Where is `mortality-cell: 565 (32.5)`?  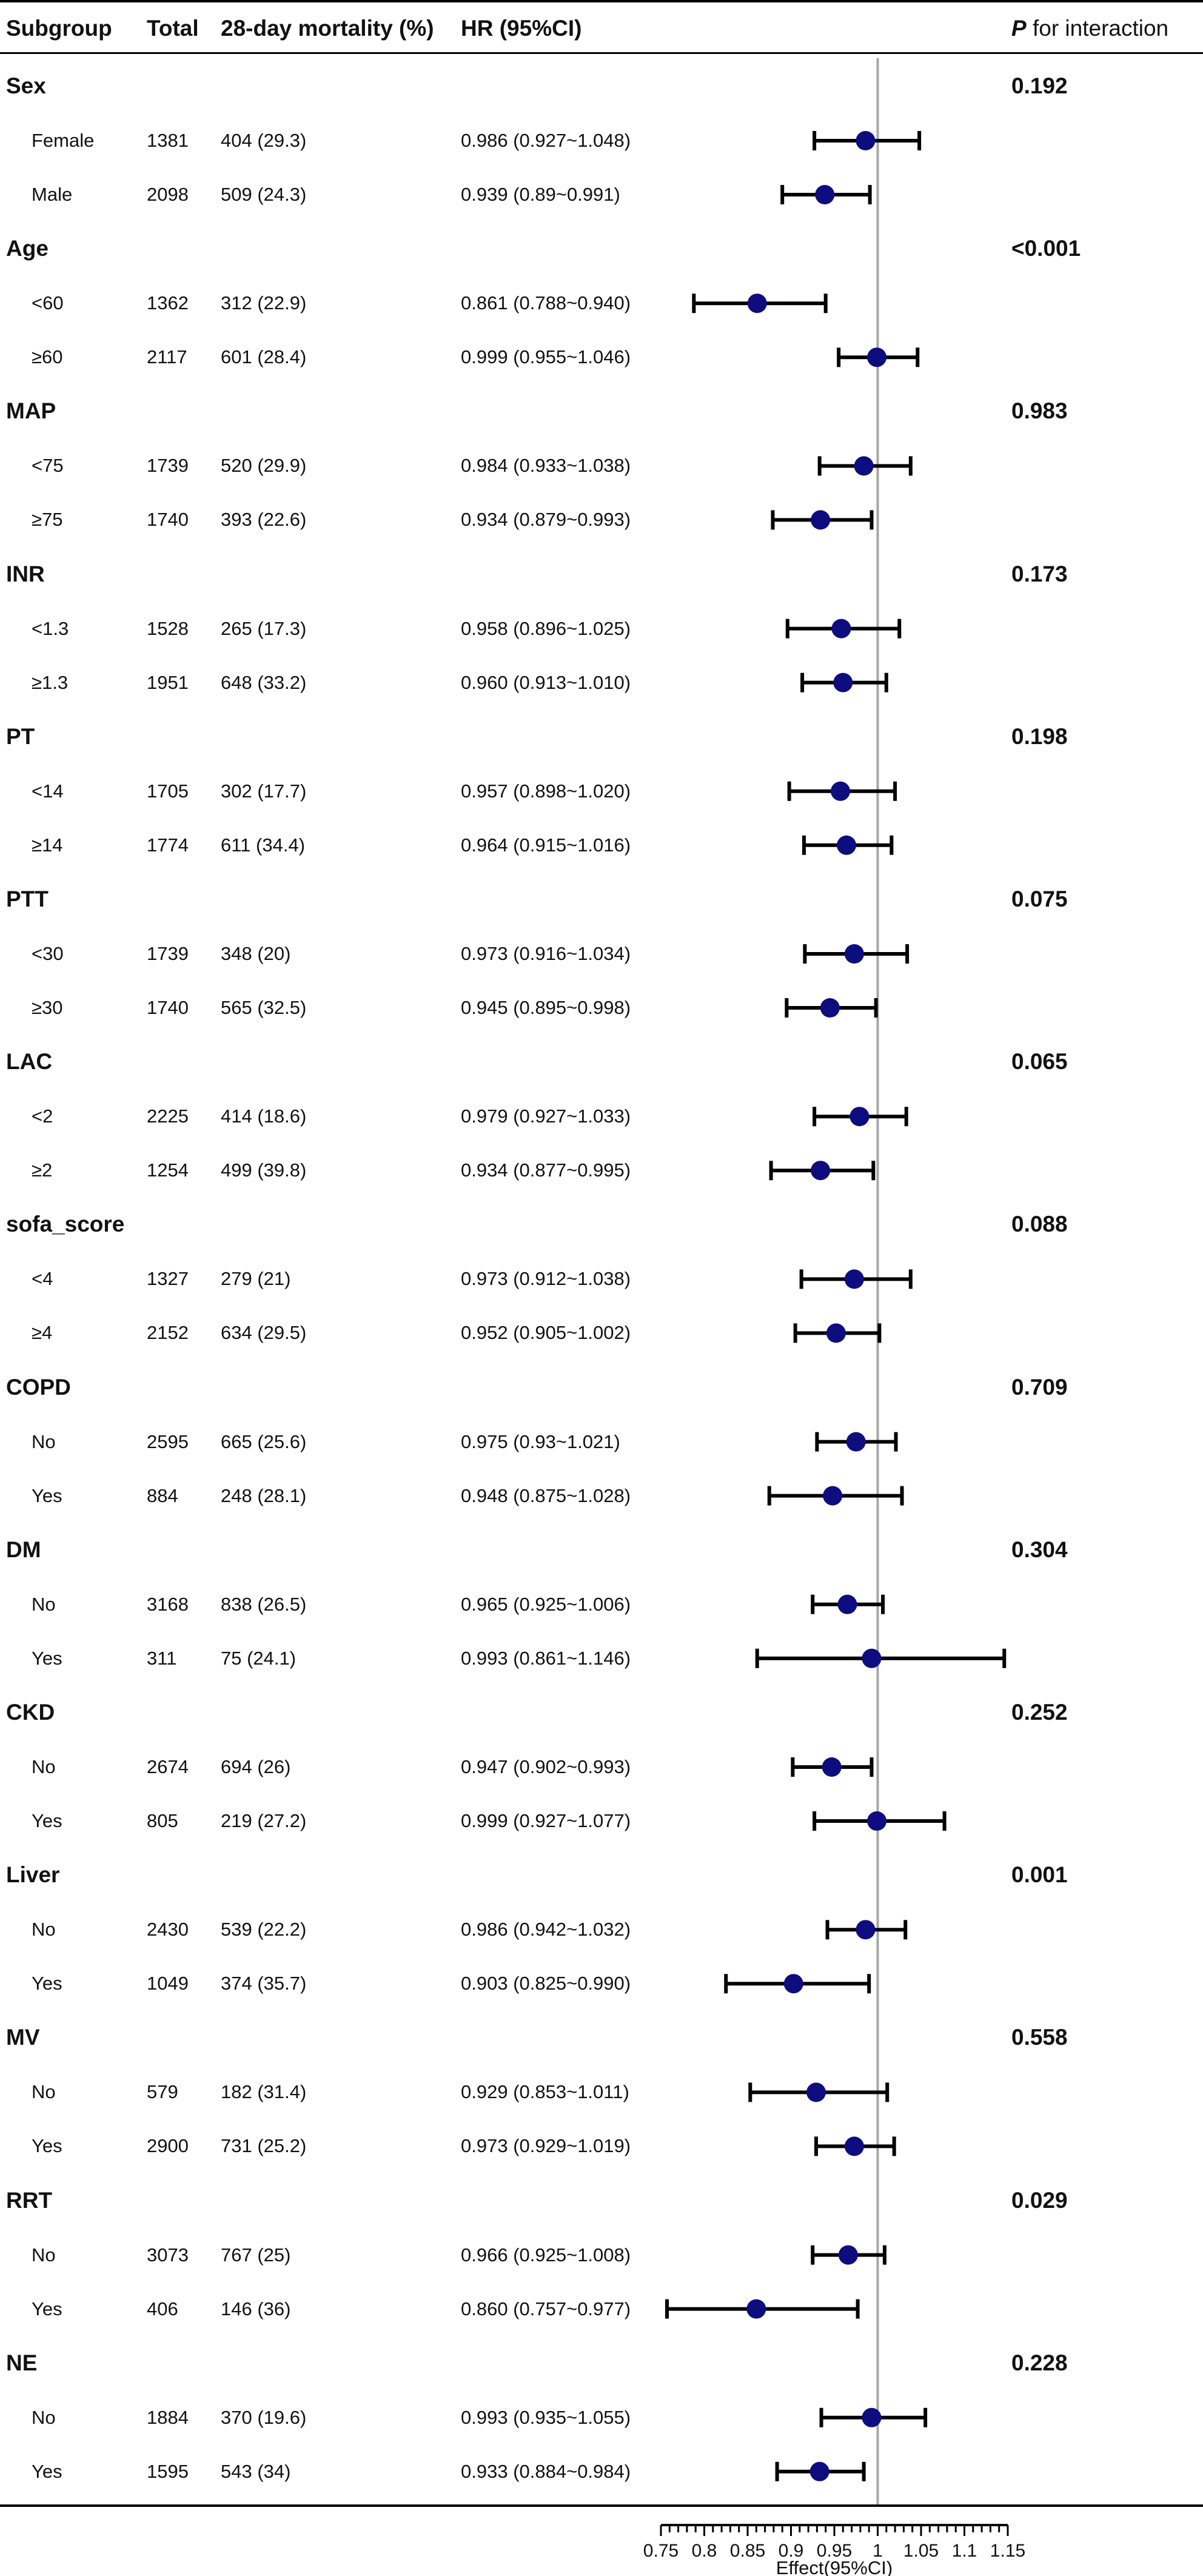
mortality-cell: 565 (32.5) is located at coordinates (264, 1008).